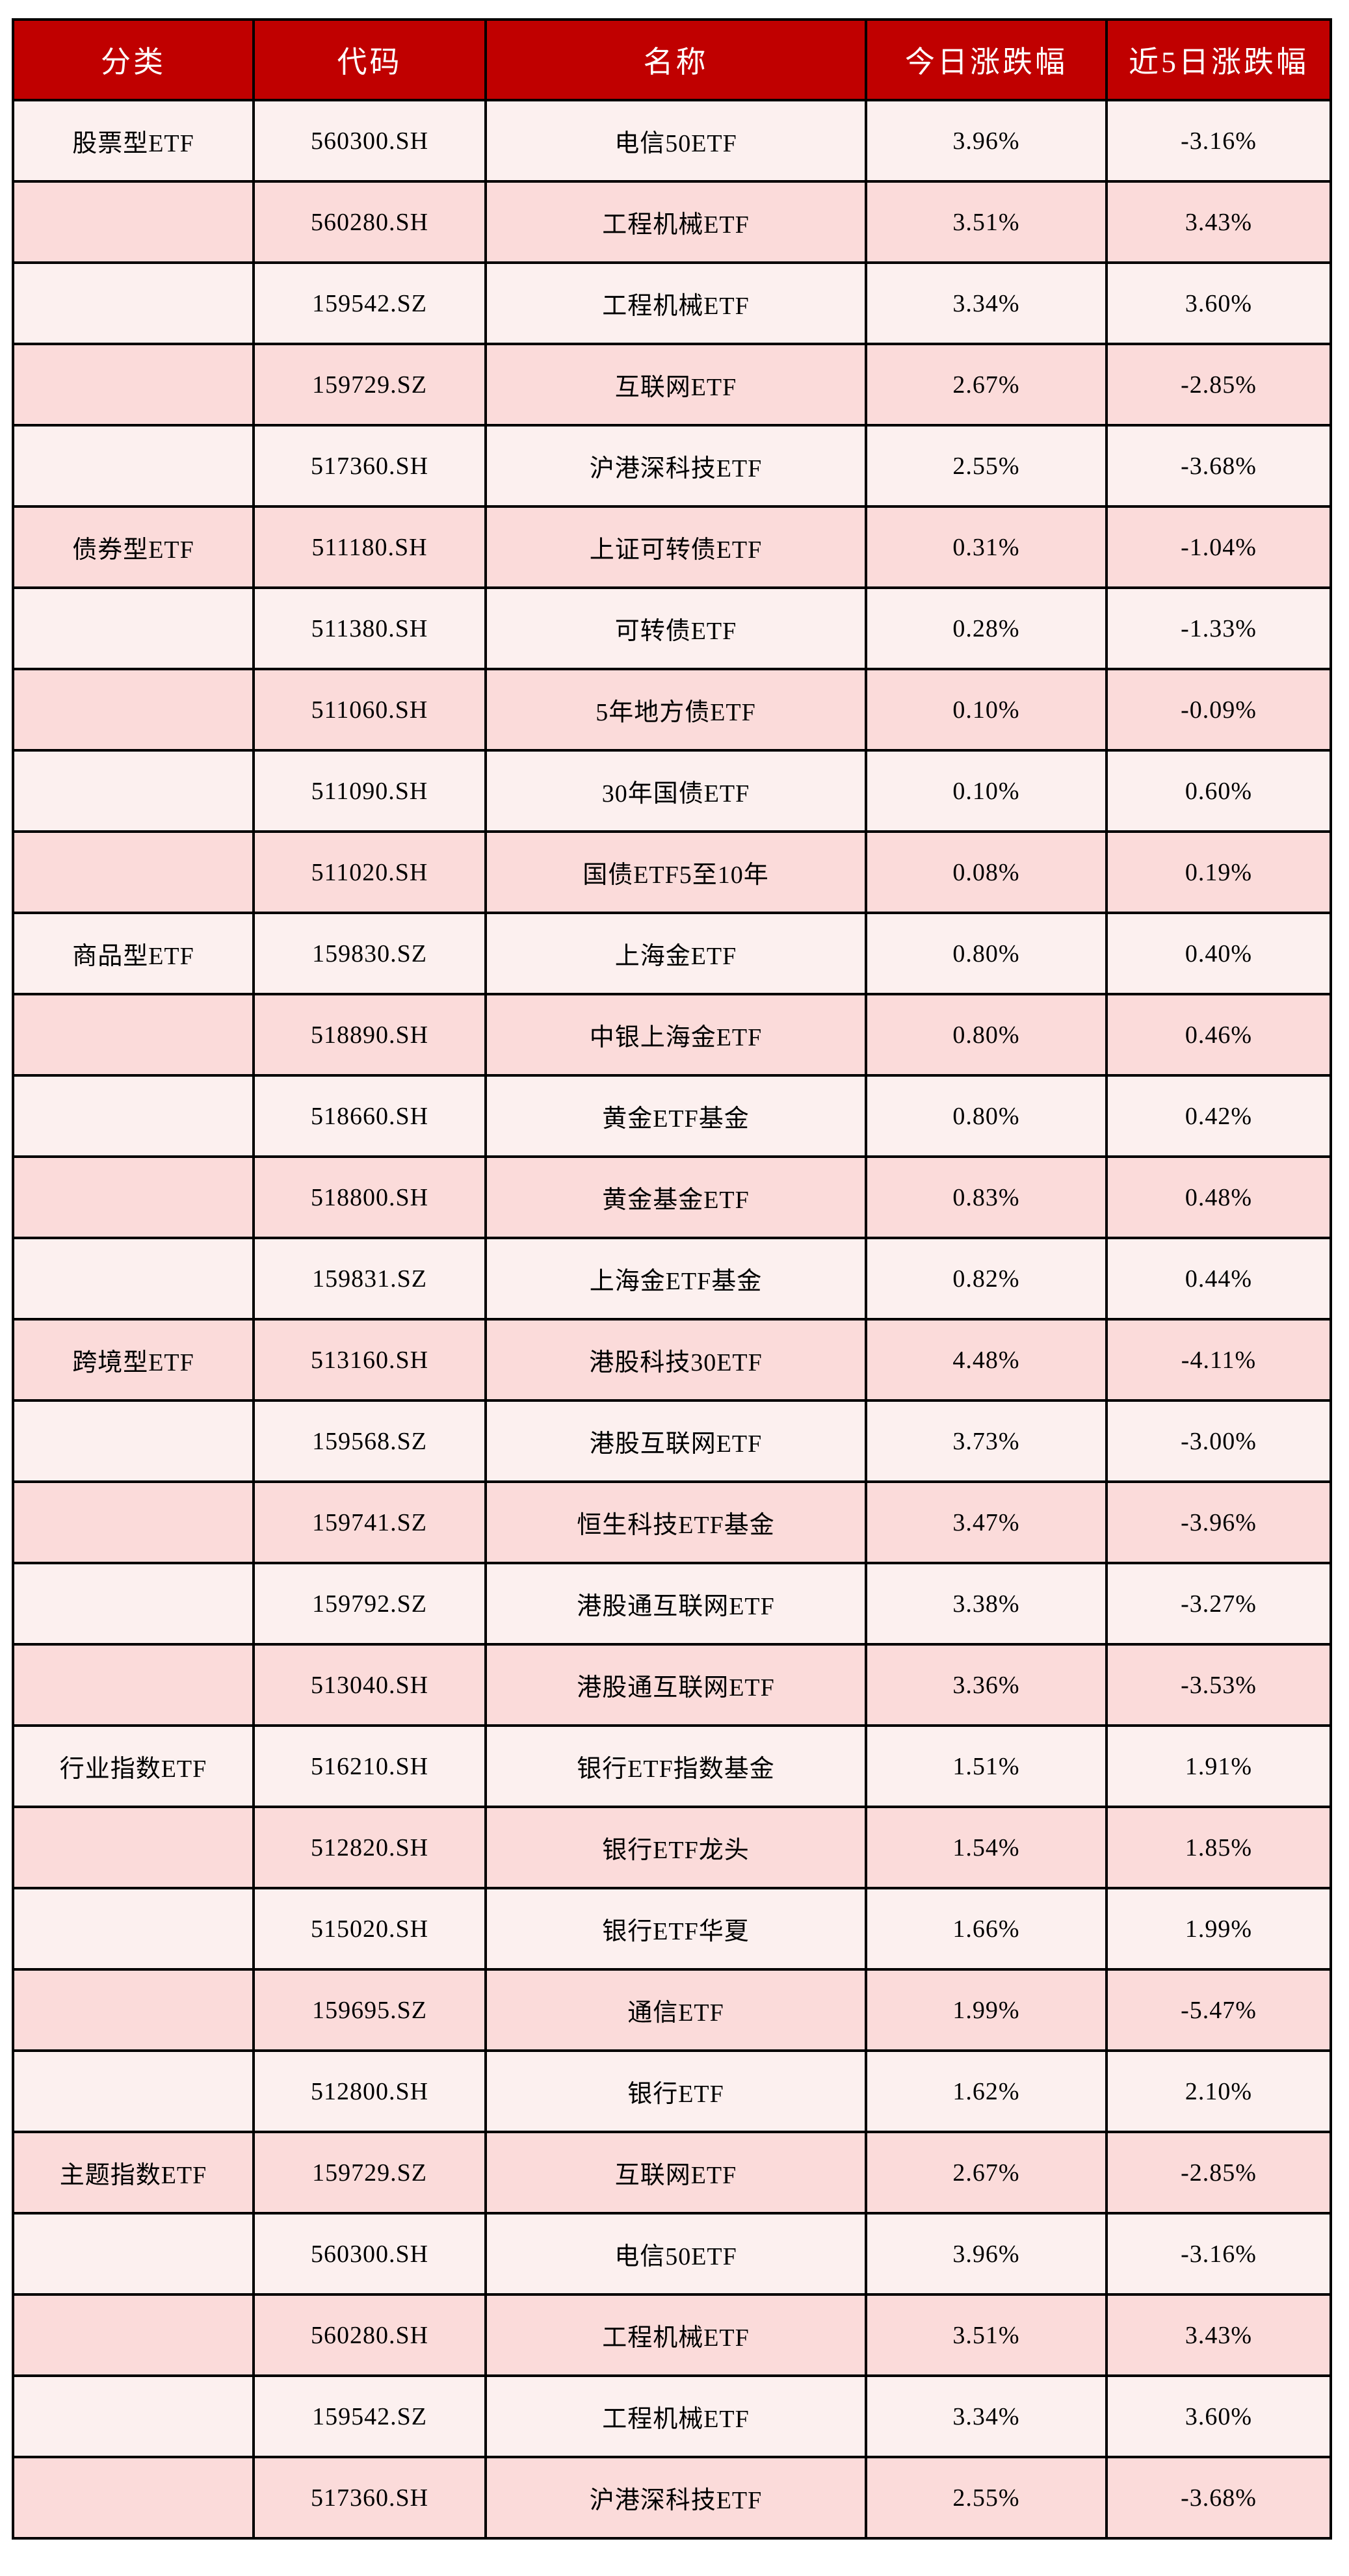 Image resolution: width=1349 pixels, height=2576 pixels. I want to click on table-row: 159568.SZ 港股互联网ETF 3.73% -3.00%, so click(672, 1441).